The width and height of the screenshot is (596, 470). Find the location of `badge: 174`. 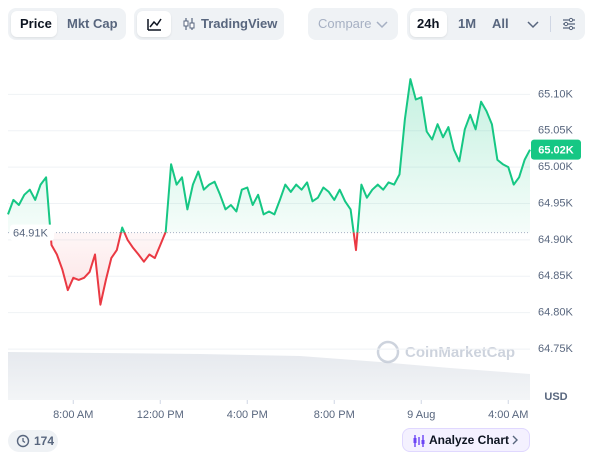

badge: 174 is located at coordinates (33, 441).